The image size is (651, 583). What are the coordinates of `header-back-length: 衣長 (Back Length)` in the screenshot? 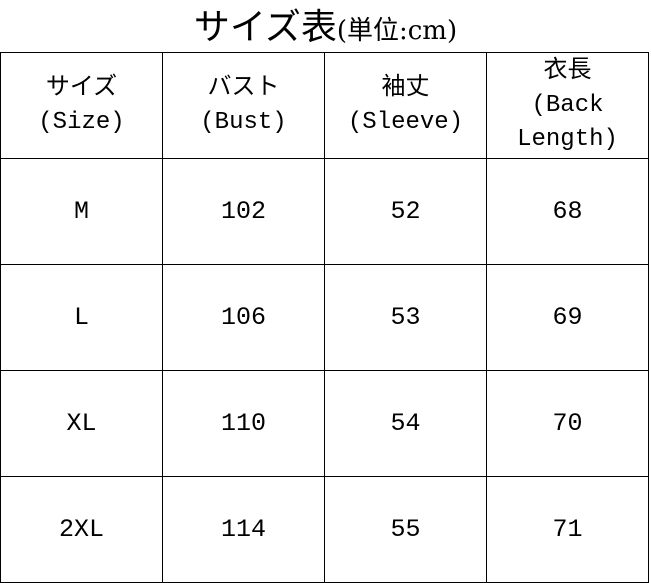 It's located at (567, 105).